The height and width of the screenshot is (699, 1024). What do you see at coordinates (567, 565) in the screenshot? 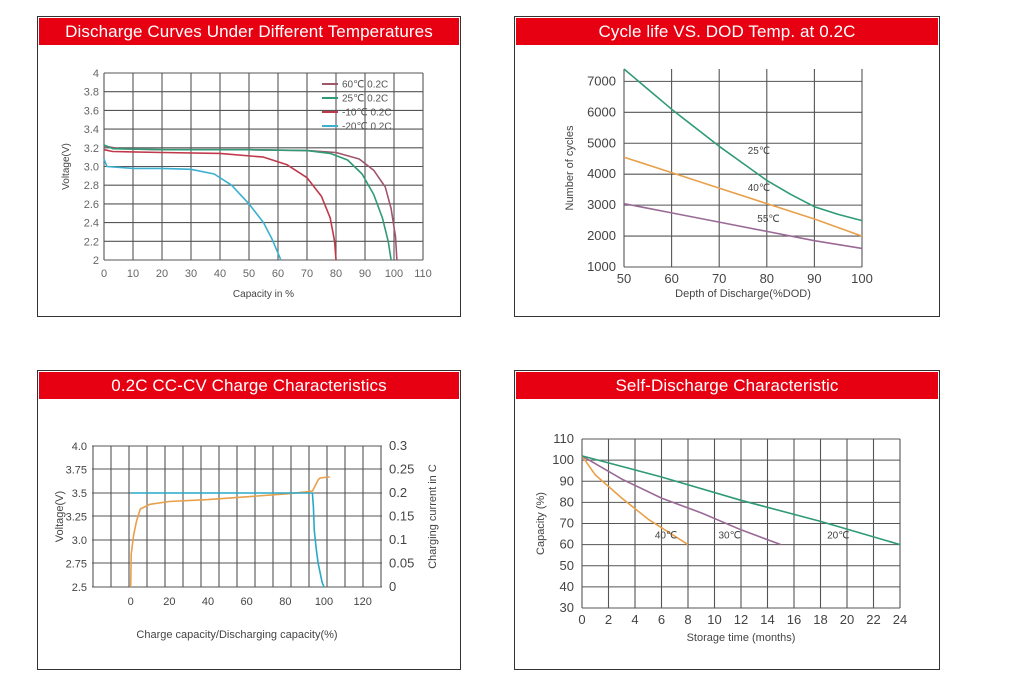
I see `y-tick-label: 50` at bounding box center [567, 565].